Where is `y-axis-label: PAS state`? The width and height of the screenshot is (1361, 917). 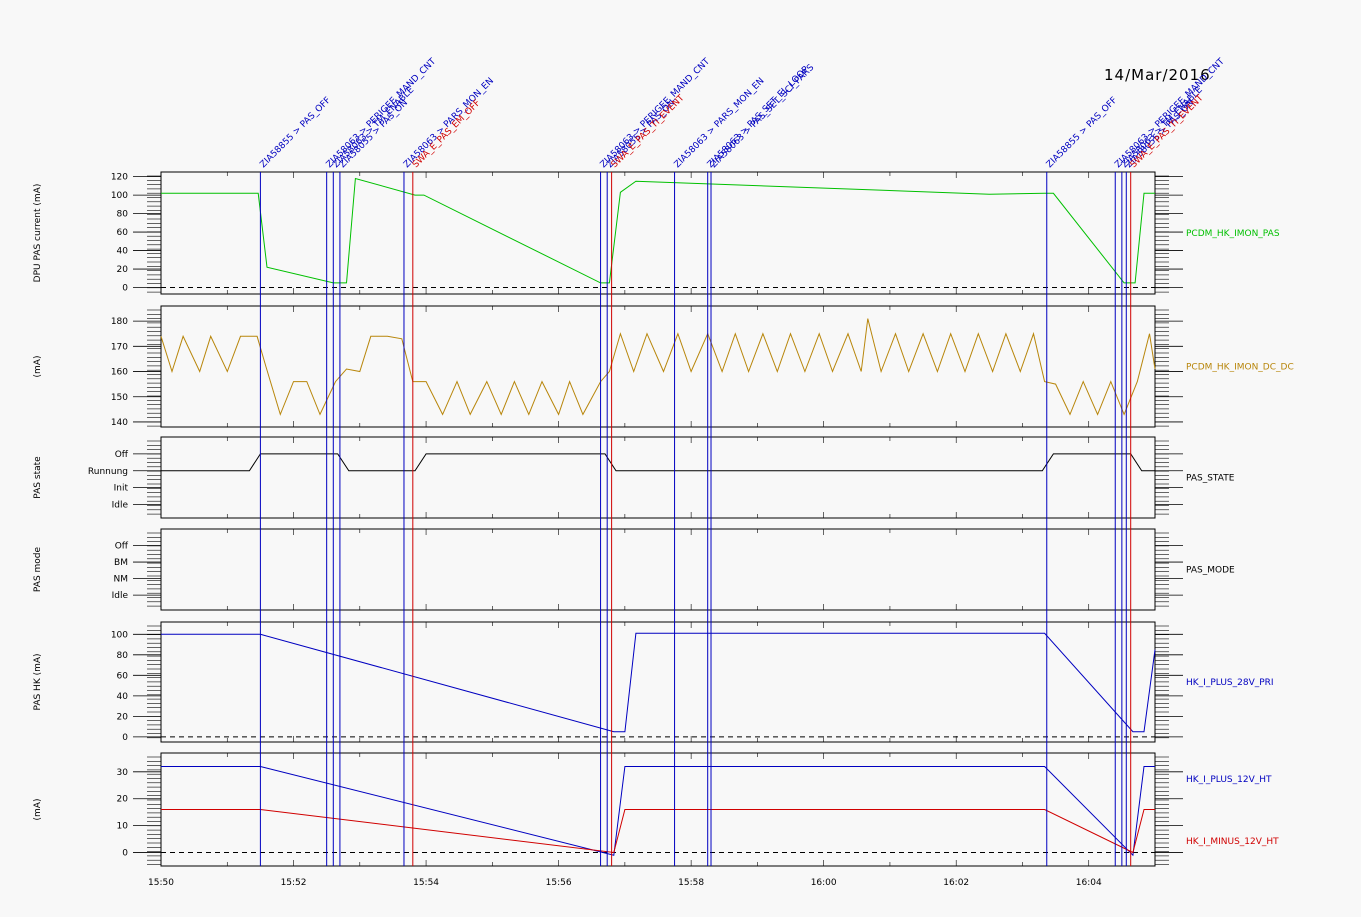 y-axis-label: PAS state is located at coordinates (38, 477).